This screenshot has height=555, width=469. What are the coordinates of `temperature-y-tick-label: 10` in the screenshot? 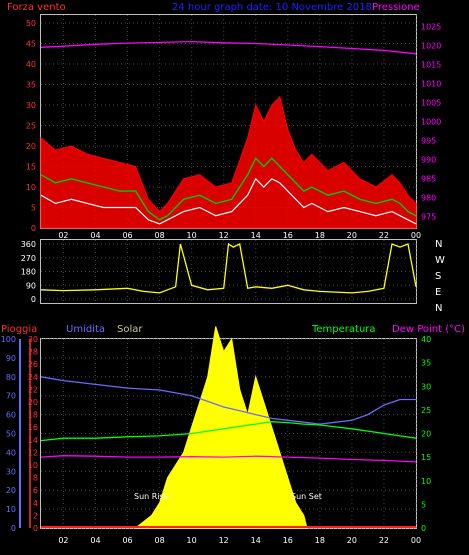 It's located at (426, 481).